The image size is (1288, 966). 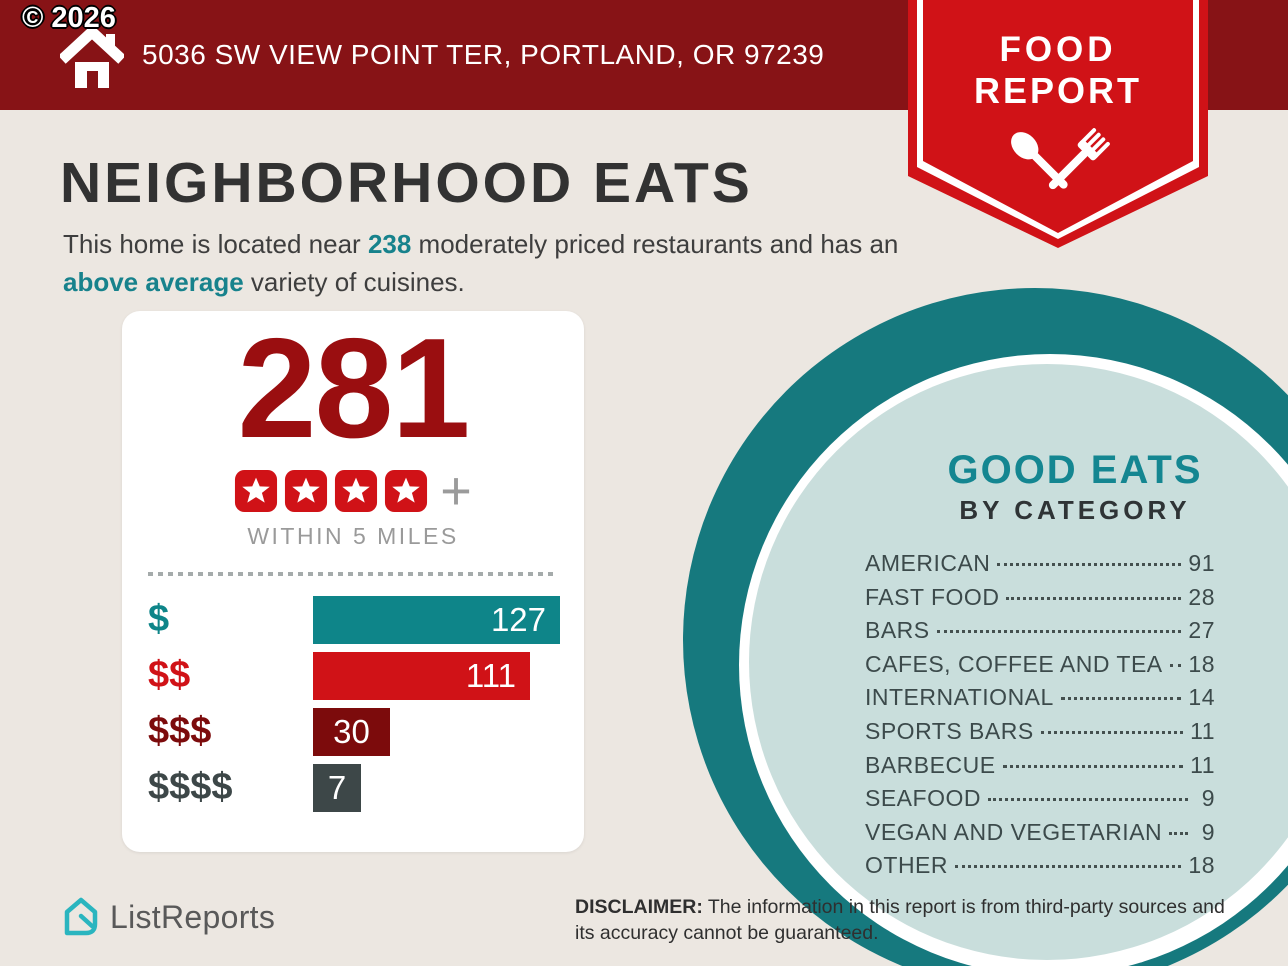 What do you see at coordinates (366, 787) in the screenshot?
I see `price-bar-row: $$$$ 7` at bounding box center [366, 787].